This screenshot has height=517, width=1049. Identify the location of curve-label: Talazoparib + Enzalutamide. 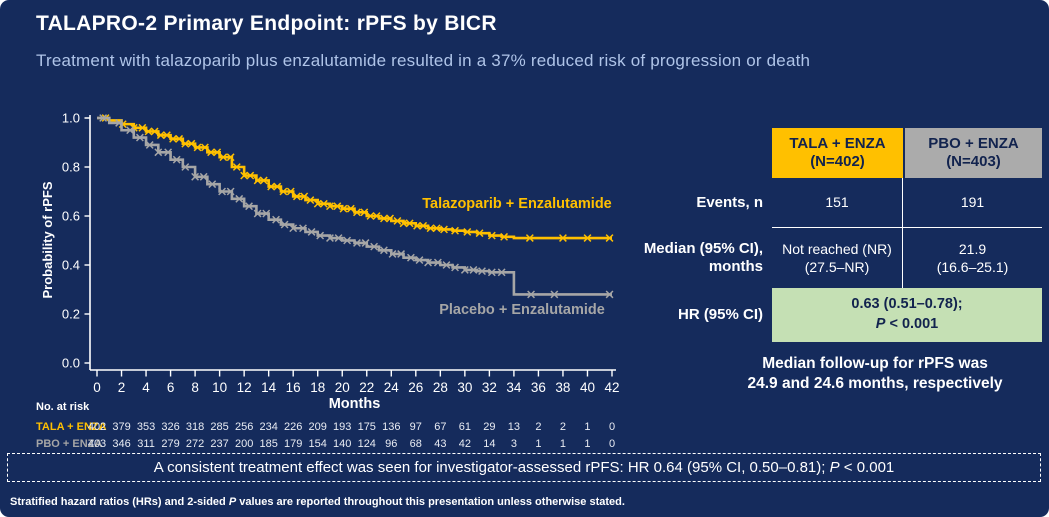
(516, 204).